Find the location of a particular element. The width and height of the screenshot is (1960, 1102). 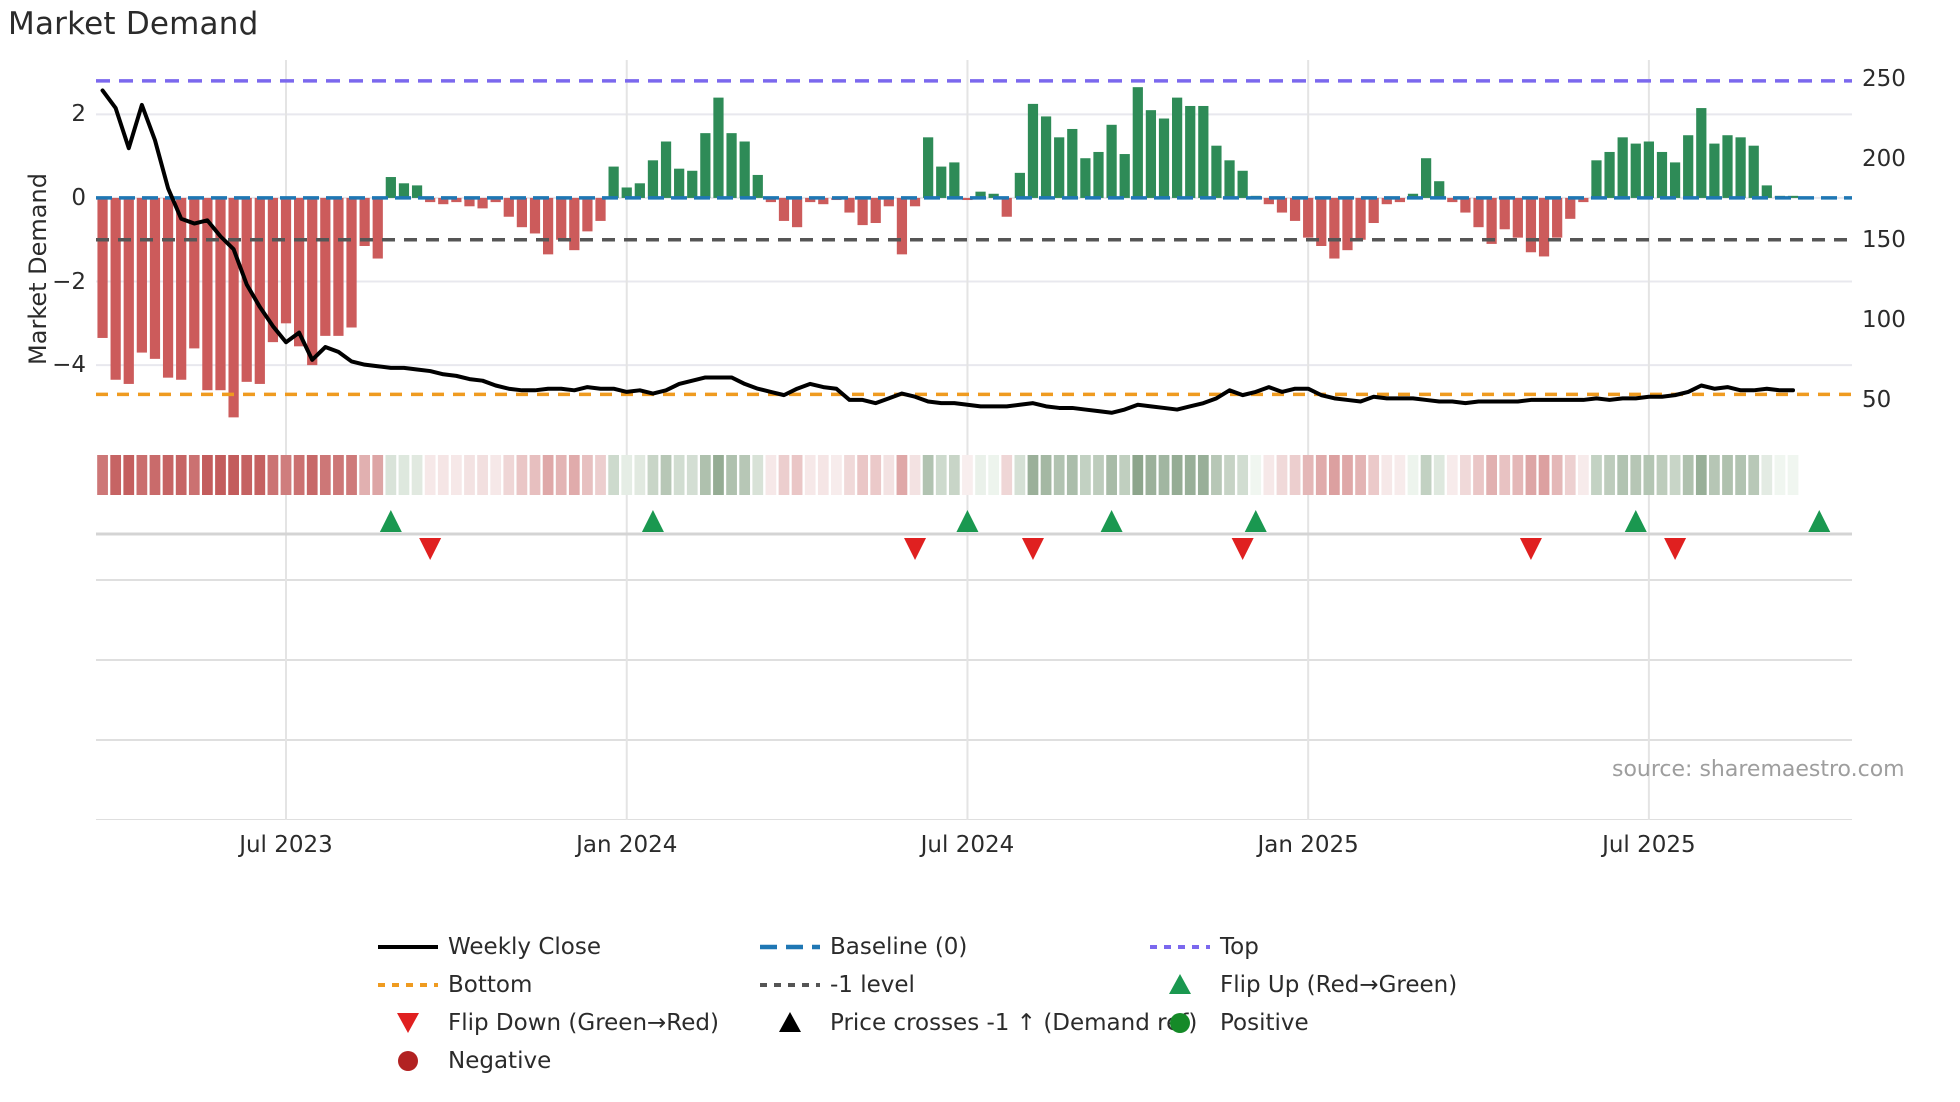

legend-label: Flip Up (Red→Green) is located at coordinates (1339, 985).